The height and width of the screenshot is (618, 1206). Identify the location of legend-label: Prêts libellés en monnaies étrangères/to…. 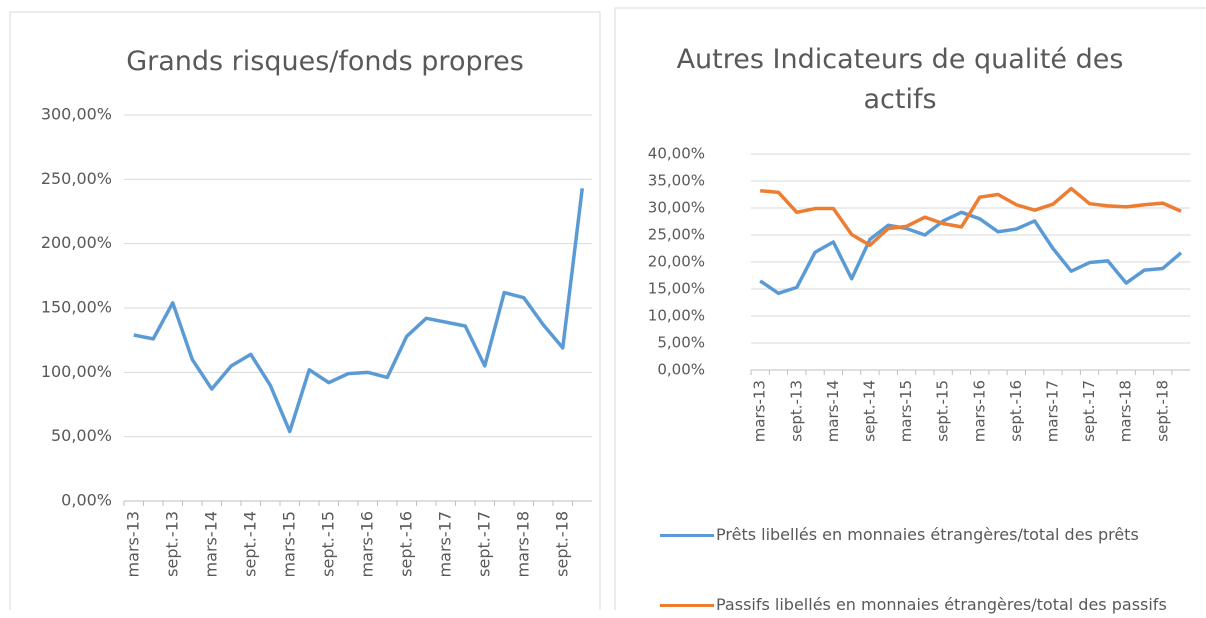
(927, 534).